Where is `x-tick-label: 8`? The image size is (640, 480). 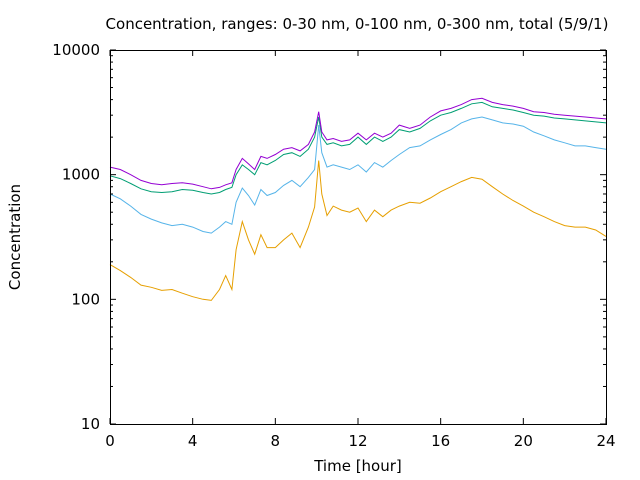 x-tick-label: 8 is located at coordinates (276, 441).